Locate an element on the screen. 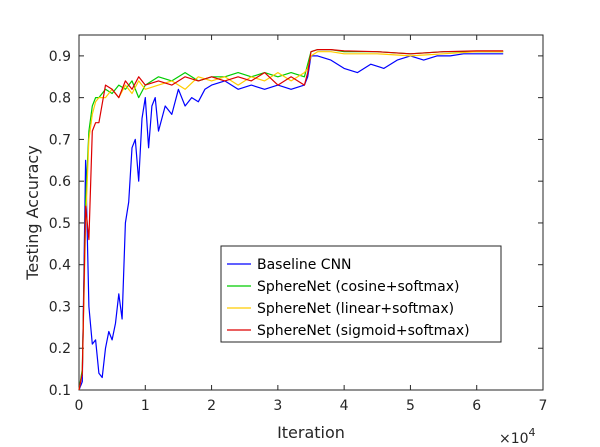  y-tick-label: 0.1 is located at coordinates (60, 391).